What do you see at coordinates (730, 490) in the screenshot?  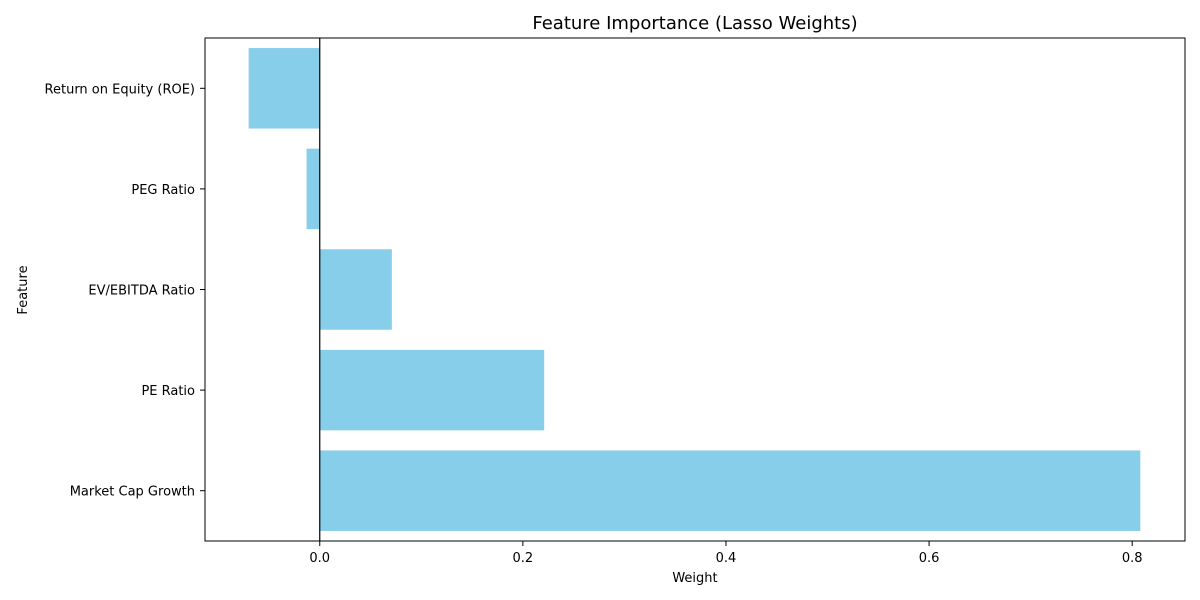 I see `bar-market-cap-growth` at bounding box center [730, 490].